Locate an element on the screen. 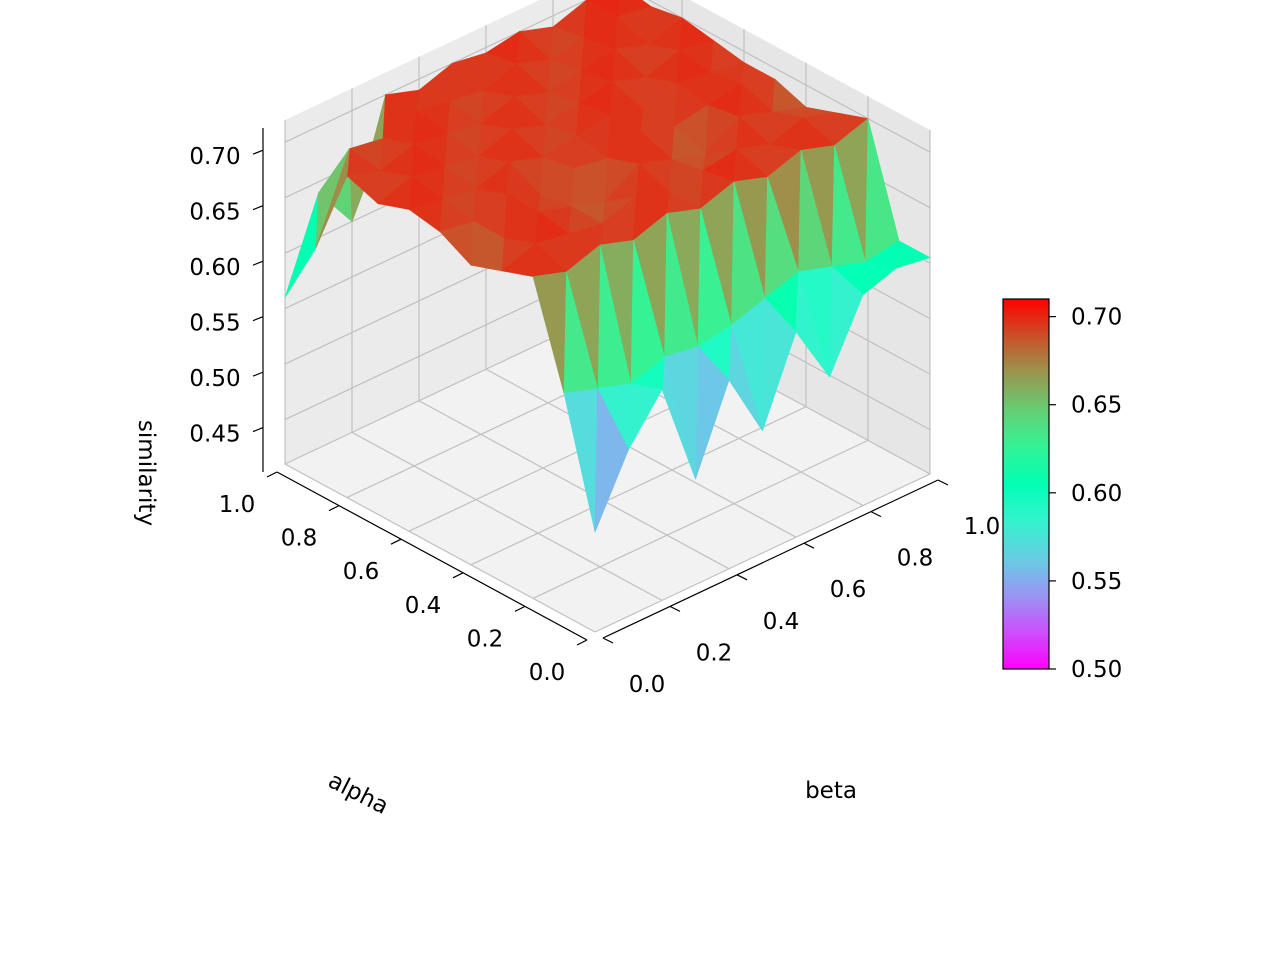 This screenshot has height=960, width=1280. alpha-axis-label: alpha is located at coordinates (358, 794).